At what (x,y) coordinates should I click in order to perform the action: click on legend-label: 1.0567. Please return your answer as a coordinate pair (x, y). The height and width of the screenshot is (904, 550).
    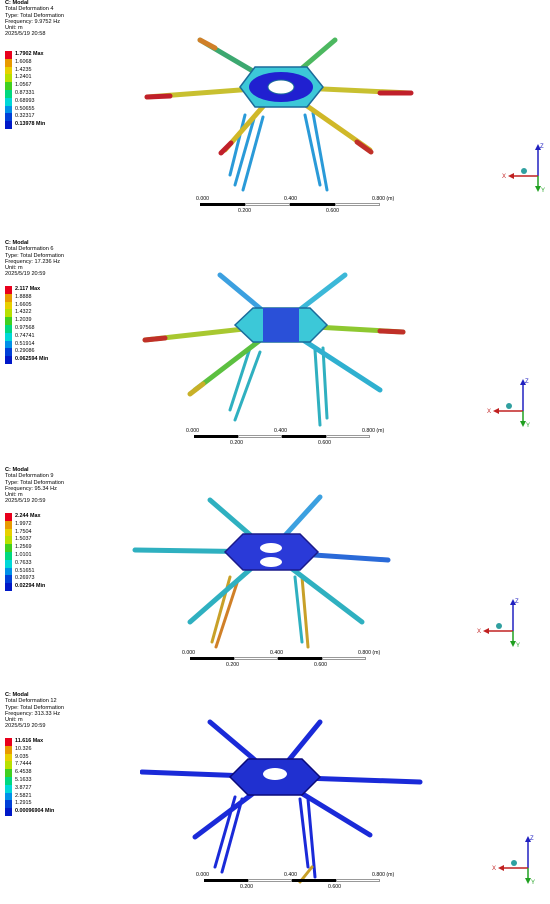
    Looking at the image, I should click on (23, 85).